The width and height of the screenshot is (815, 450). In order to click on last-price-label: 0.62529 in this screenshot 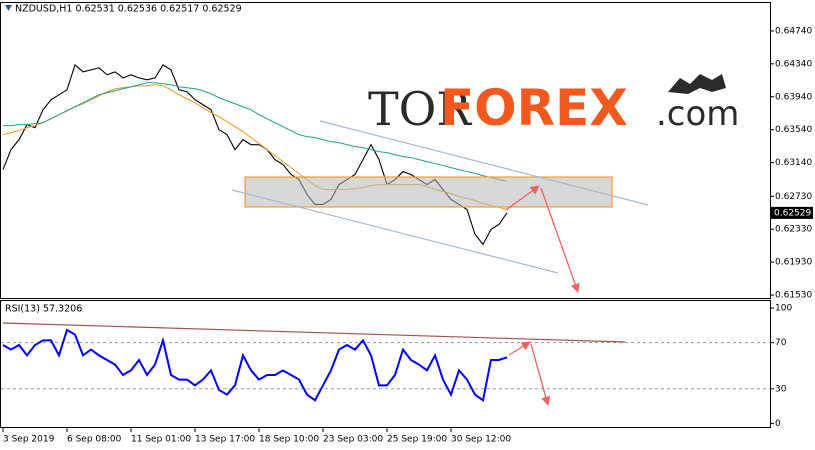, I will do `click(792, 213)`.